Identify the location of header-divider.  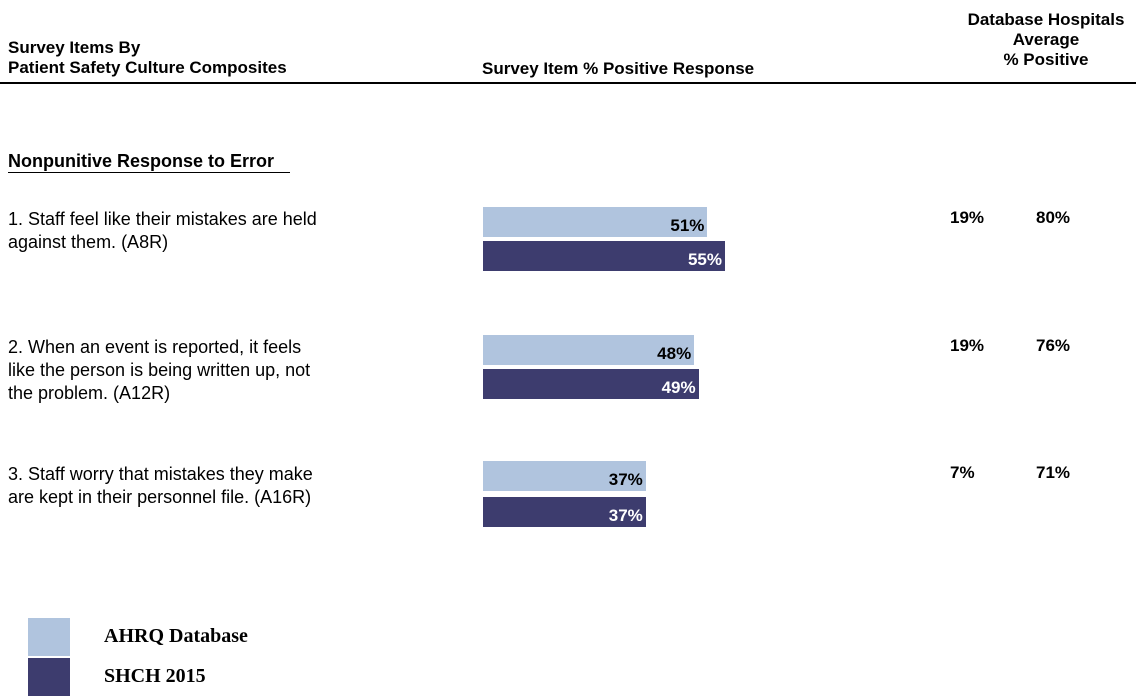
(568, 83).